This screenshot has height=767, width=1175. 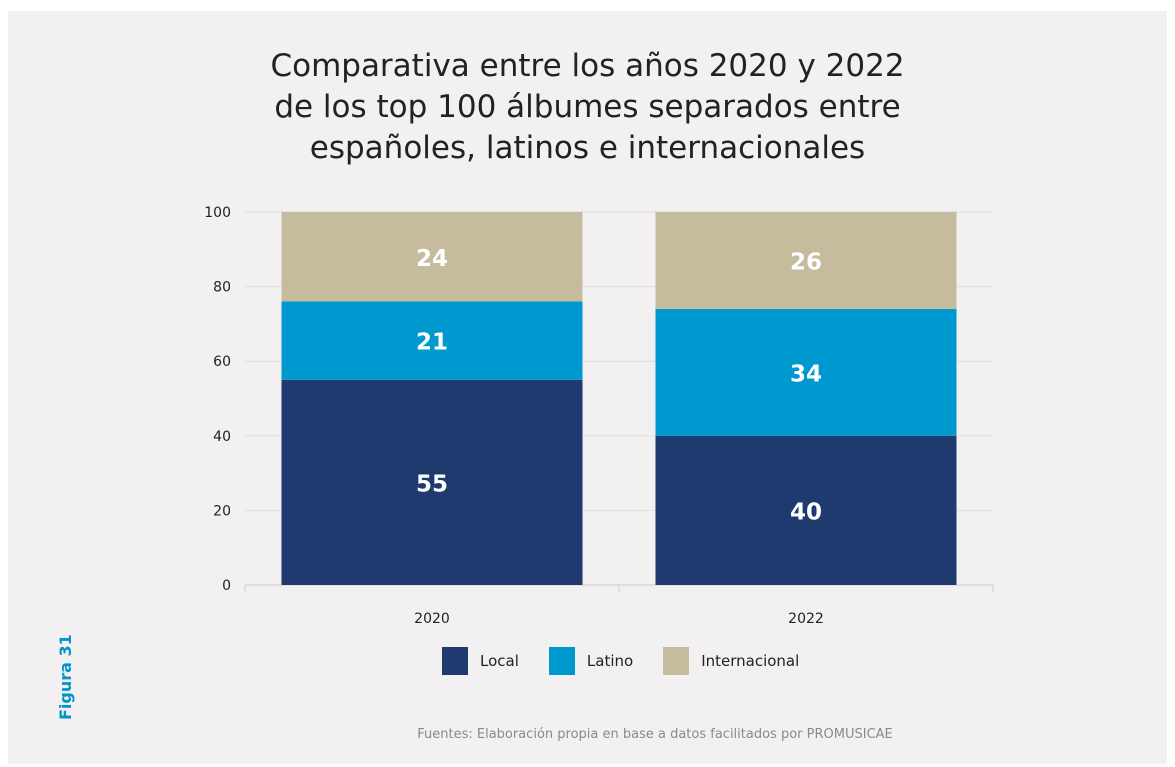 I want to click on chart-title-line-1: Comparativa entre los años 2020 y 2022, so click(x=587, y=66).